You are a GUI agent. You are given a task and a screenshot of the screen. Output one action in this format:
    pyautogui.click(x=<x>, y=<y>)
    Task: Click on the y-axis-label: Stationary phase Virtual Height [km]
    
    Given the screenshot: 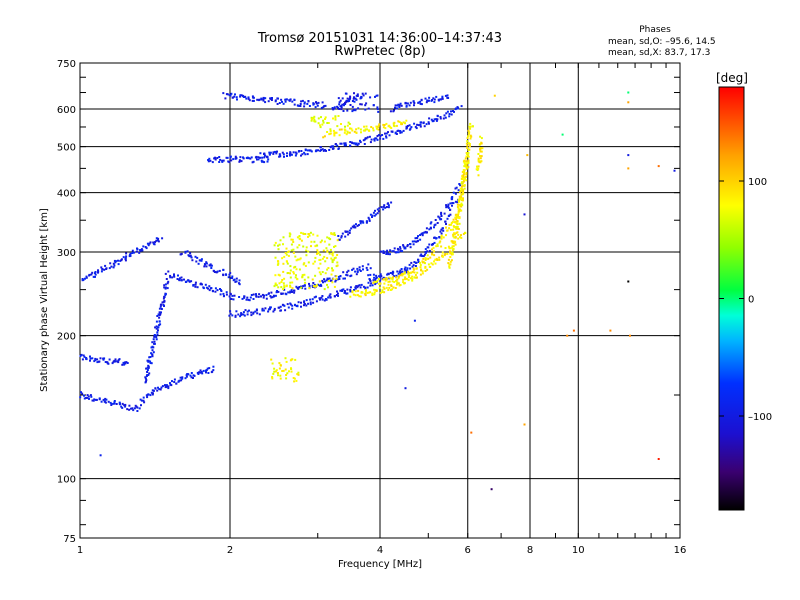 What is the action you would take?
    pyautogui.click(x=44, y=300)
    